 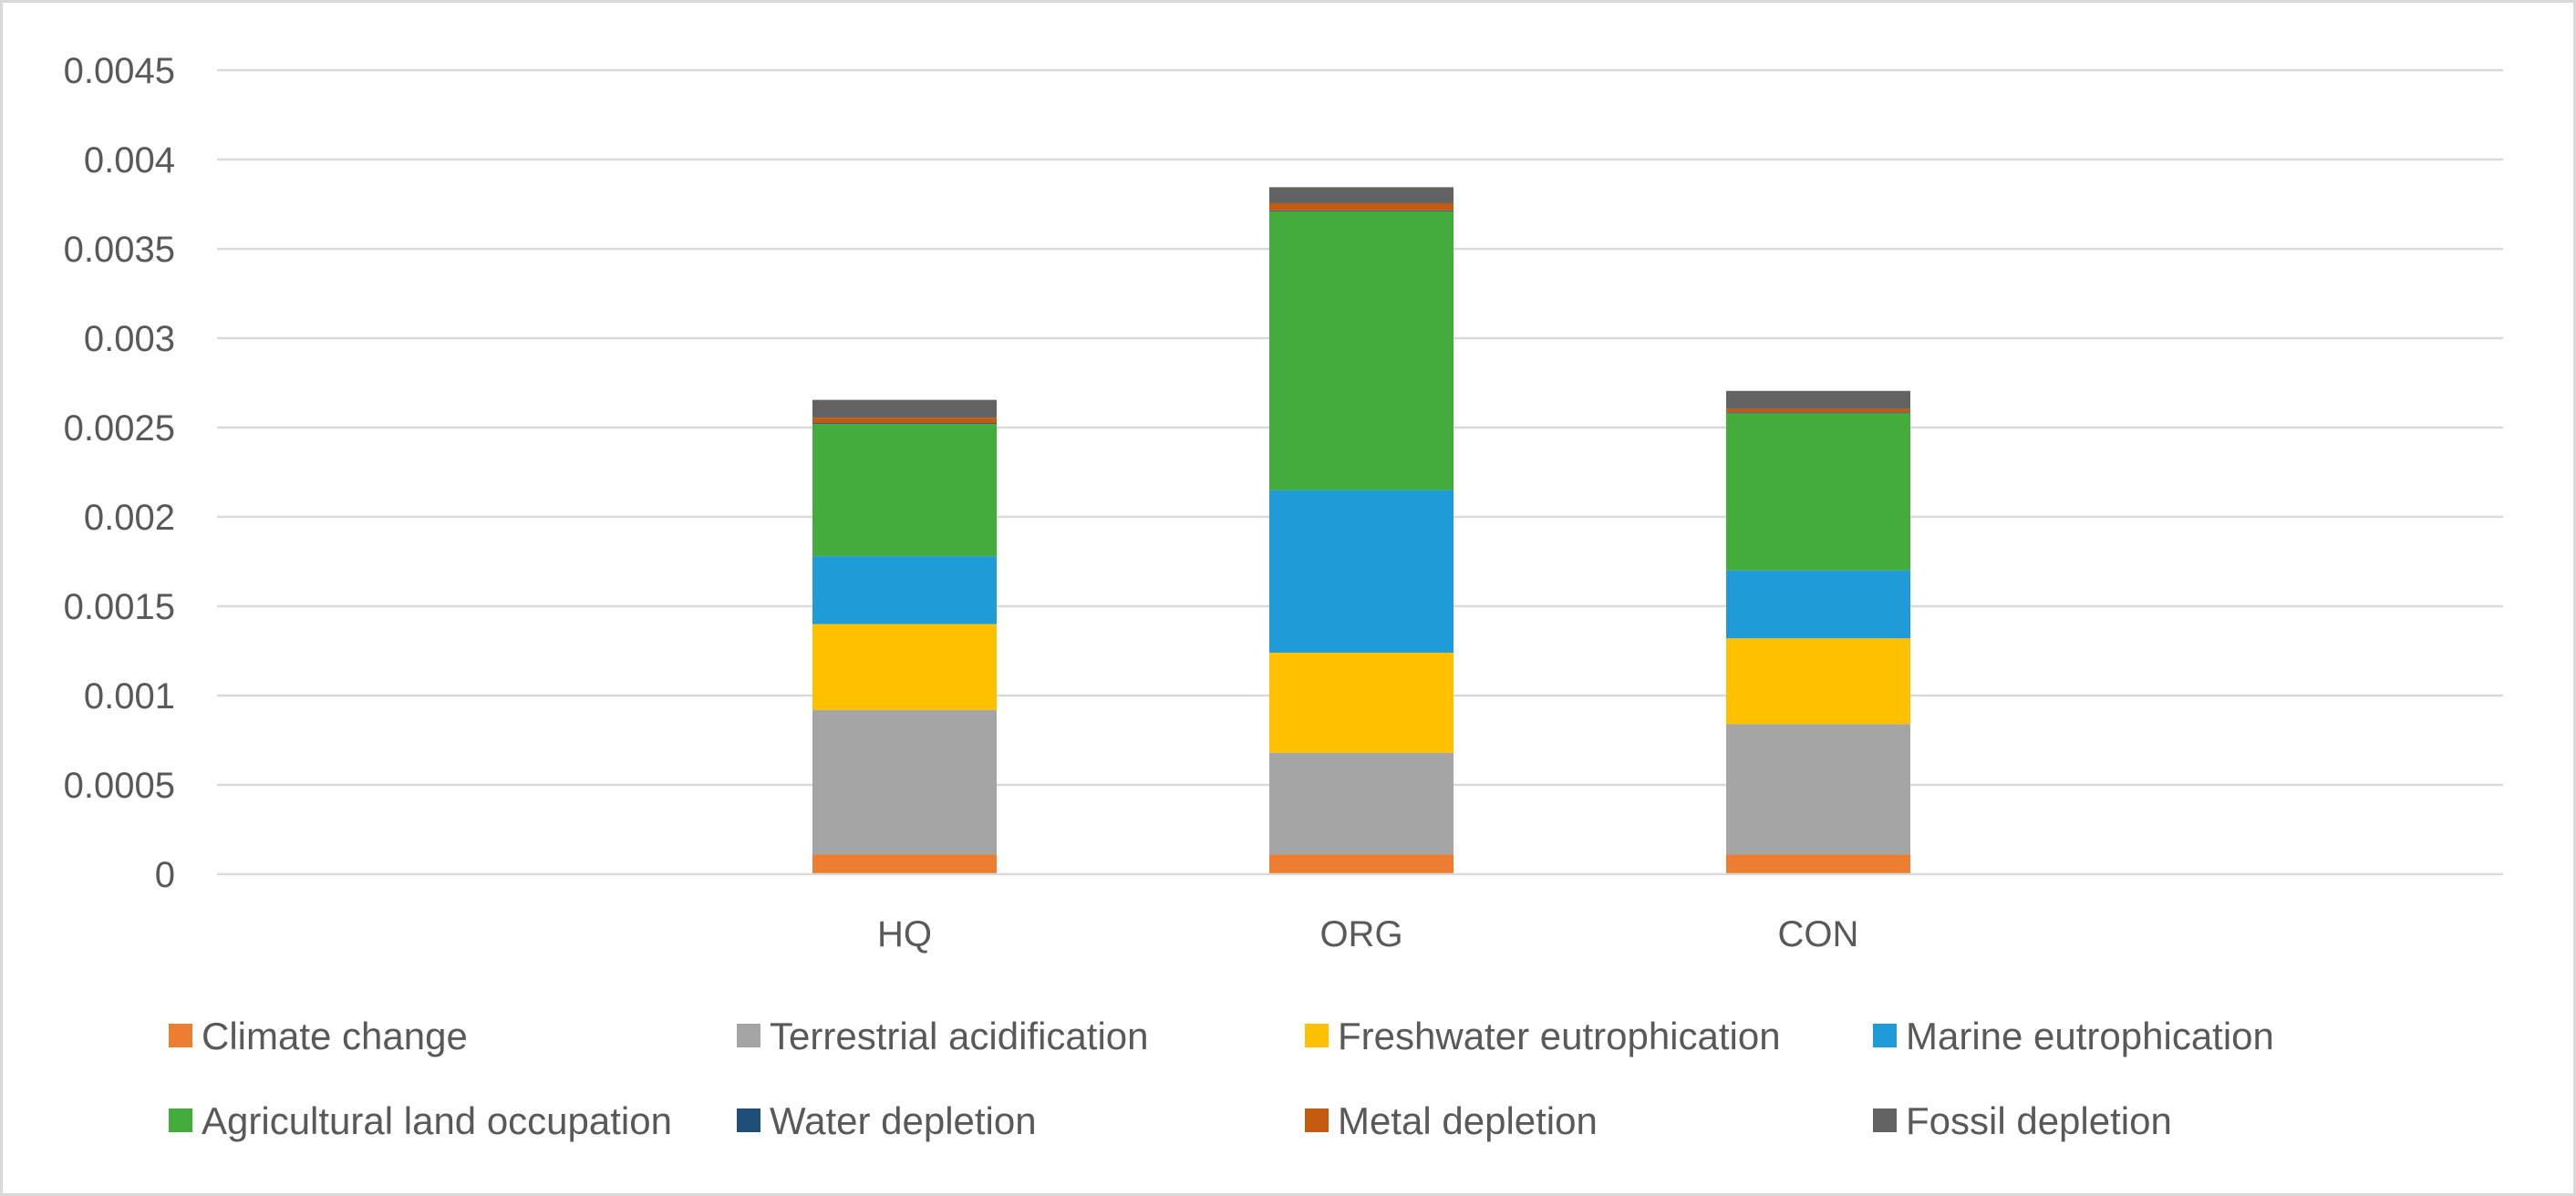 I want to click on legend-swatch-marine-eutrophication, so click(x=1885, y=1035).